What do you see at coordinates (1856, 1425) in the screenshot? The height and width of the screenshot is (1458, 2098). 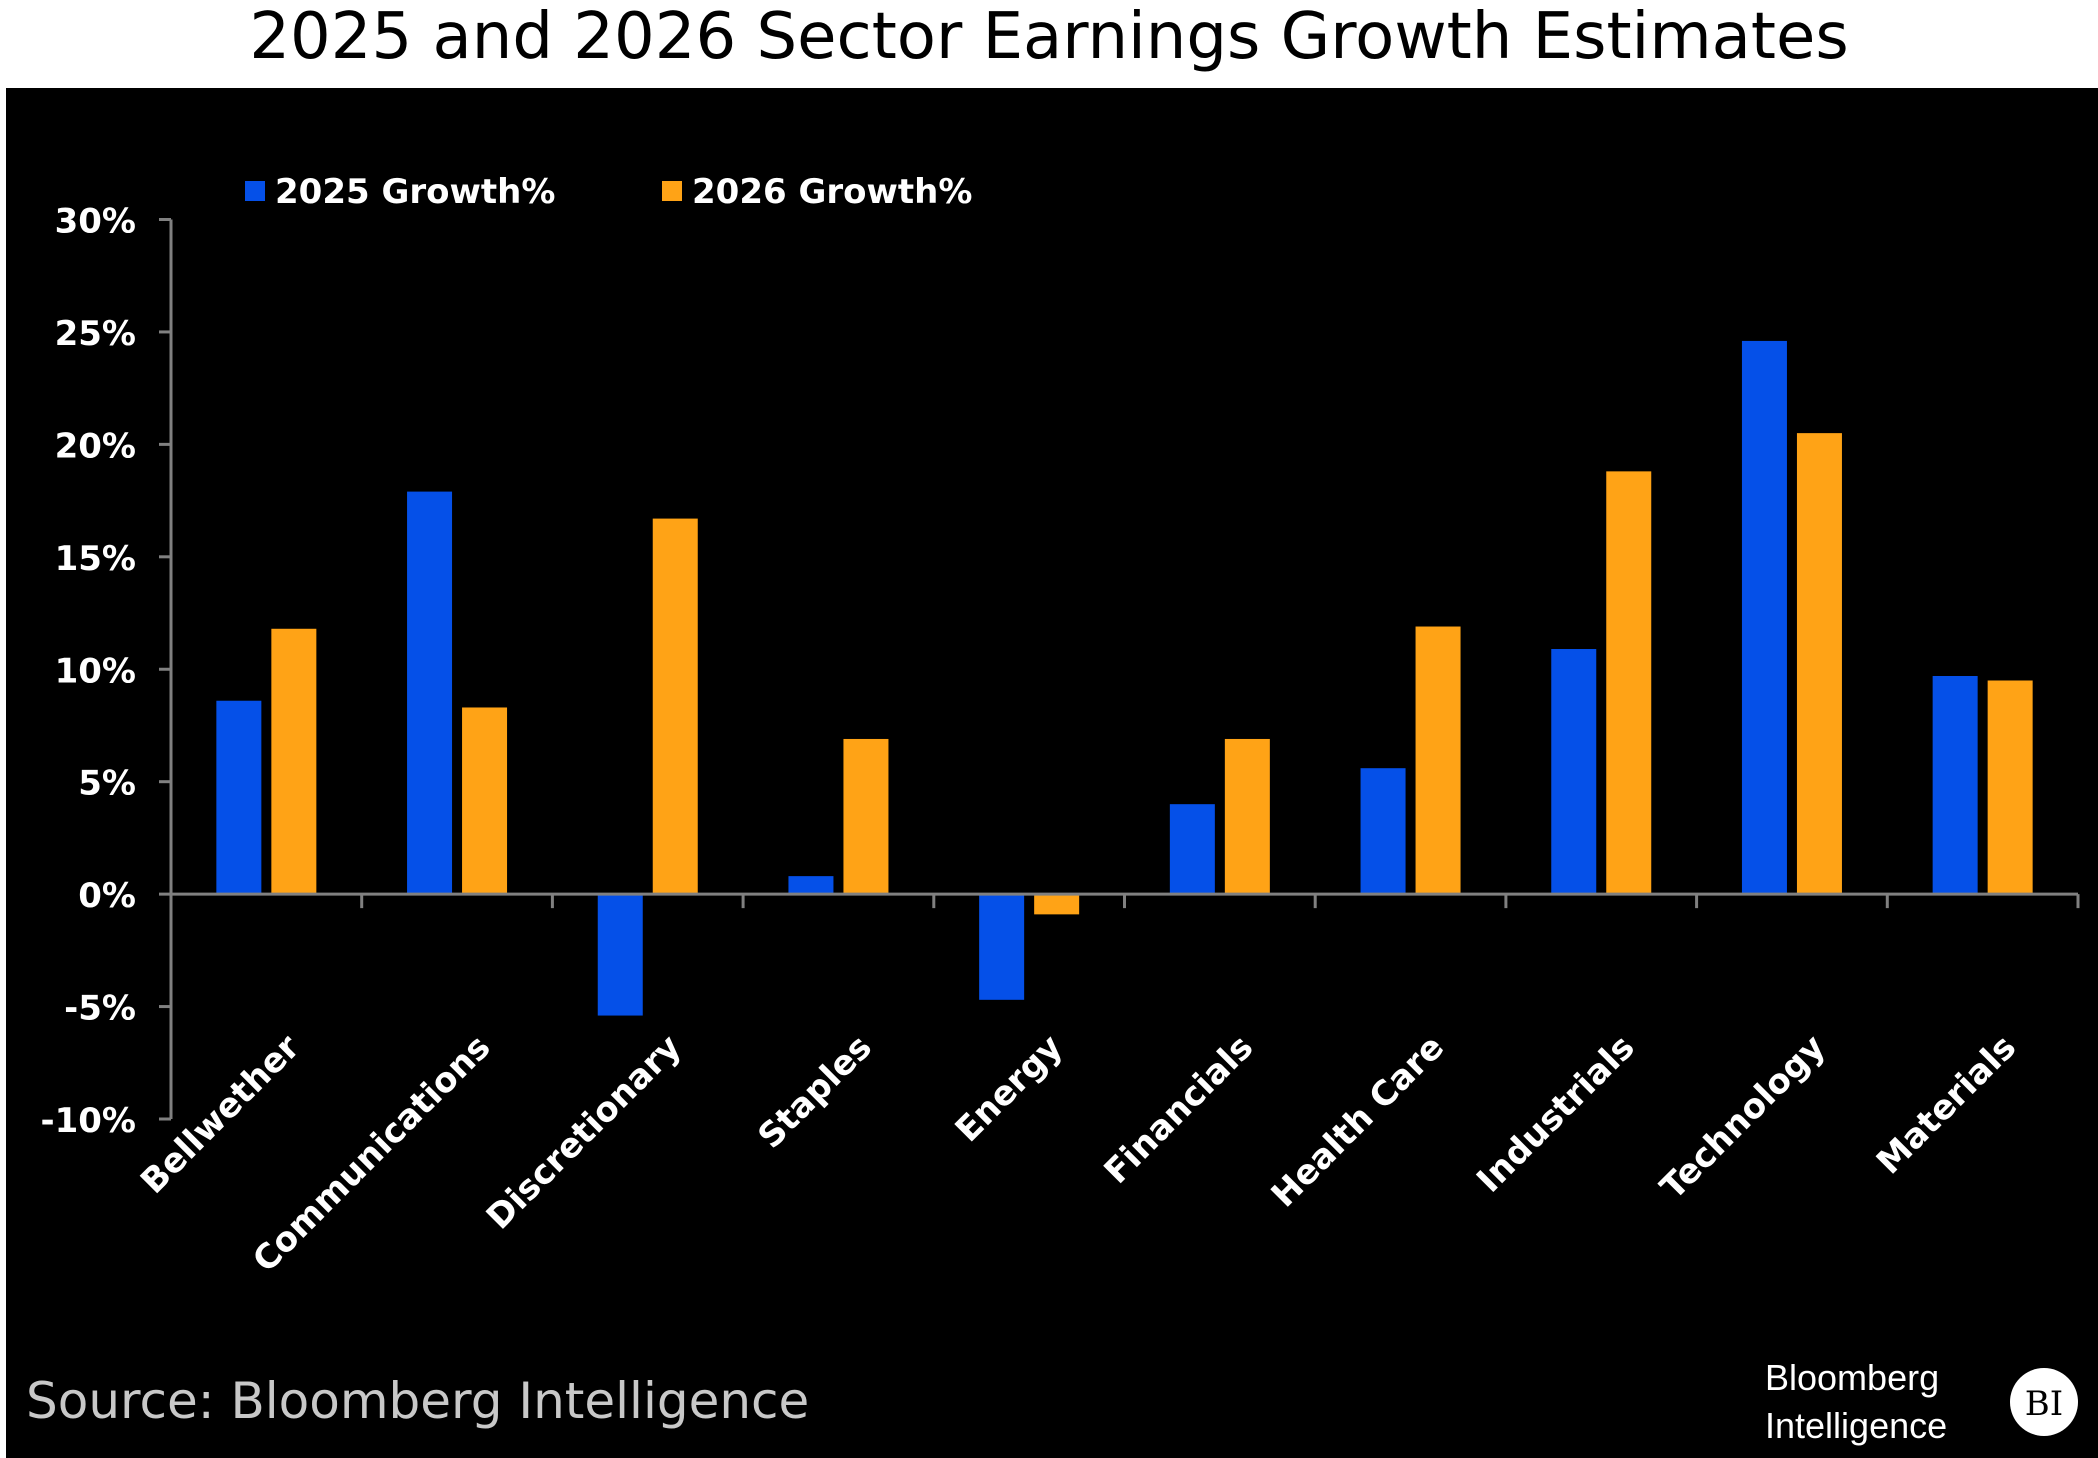 I see `logo-line-2: Intelligence` at bounding box center [1856, 1425].